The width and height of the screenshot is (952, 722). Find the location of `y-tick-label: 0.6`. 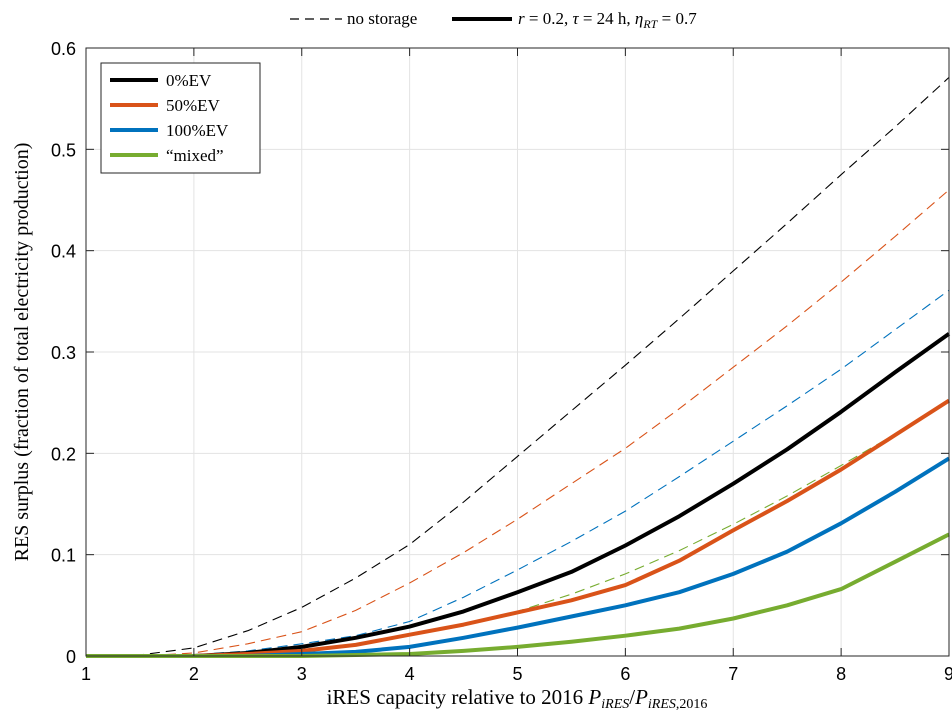

y-tick-label: 0.6 is located at coordinates (63, 49).